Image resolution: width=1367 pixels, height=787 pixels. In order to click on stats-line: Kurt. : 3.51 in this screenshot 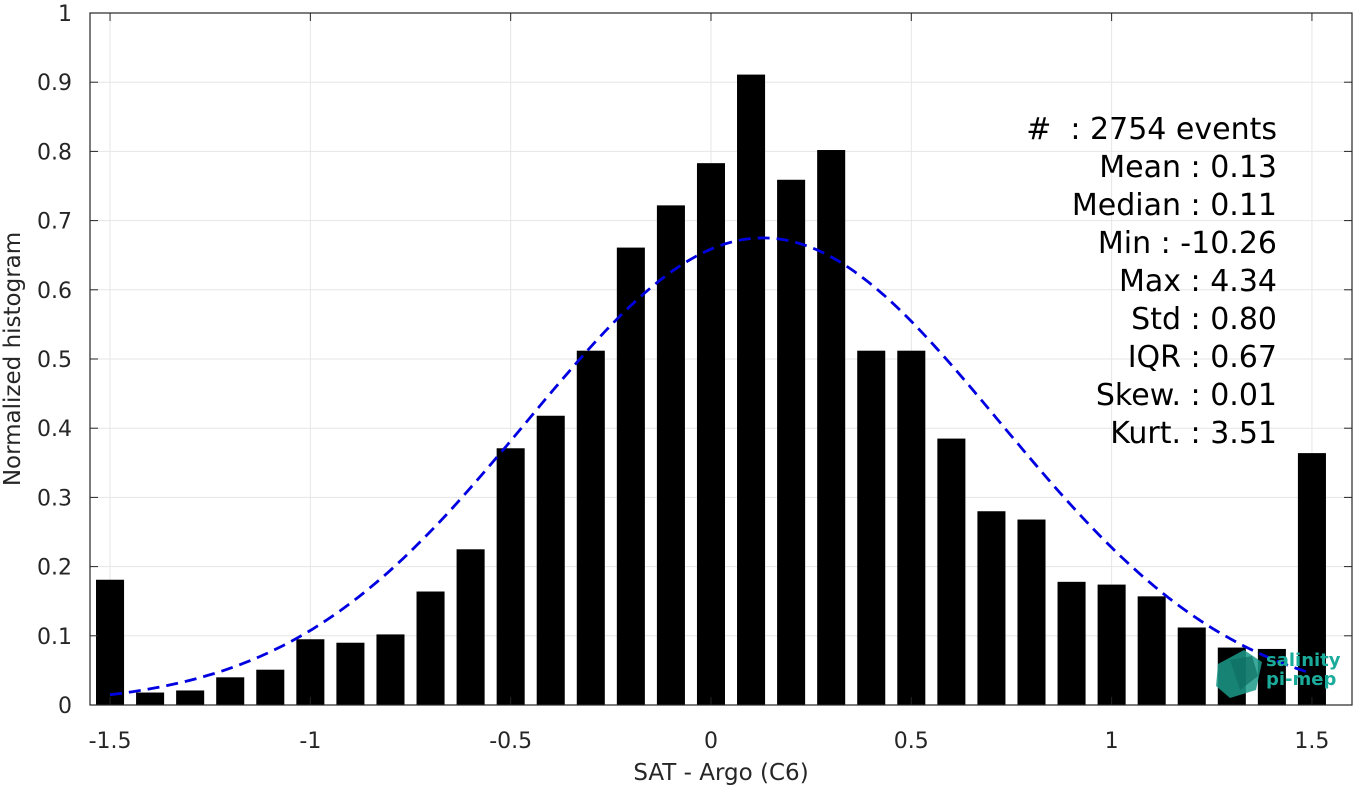, I will do `click(1193, 433)`.